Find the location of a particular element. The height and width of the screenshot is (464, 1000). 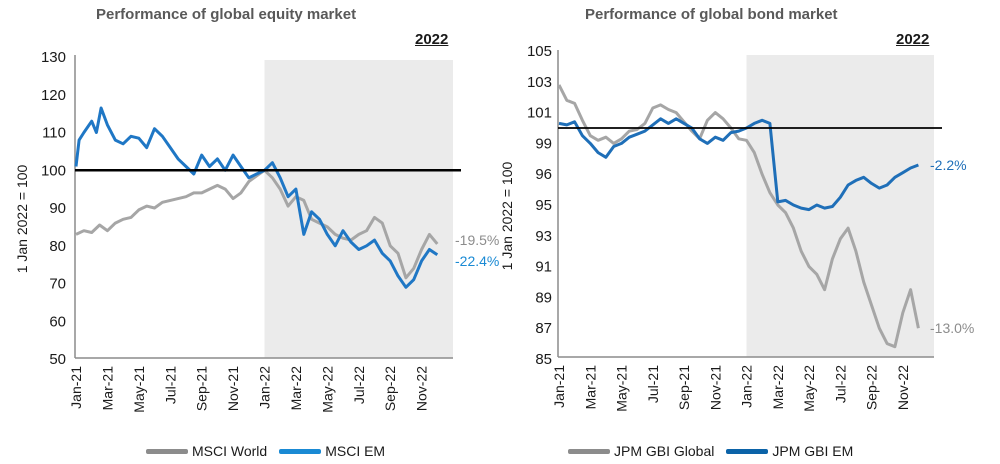

equity-legend: MSCI World MSCI EM is located at coordinates (271, 451).